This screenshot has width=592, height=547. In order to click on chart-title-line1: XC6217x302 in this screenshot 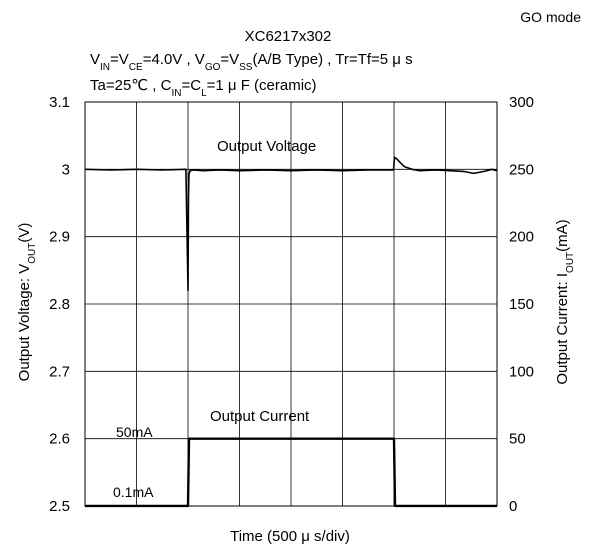, I will do `click(288, 36)`.